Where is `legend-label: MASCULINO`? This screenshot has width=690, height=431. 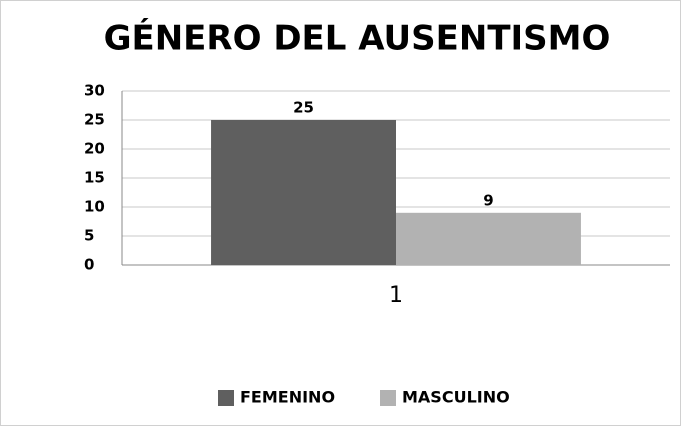
legend-label: MASCULINO is located at coordinates (456, 397).